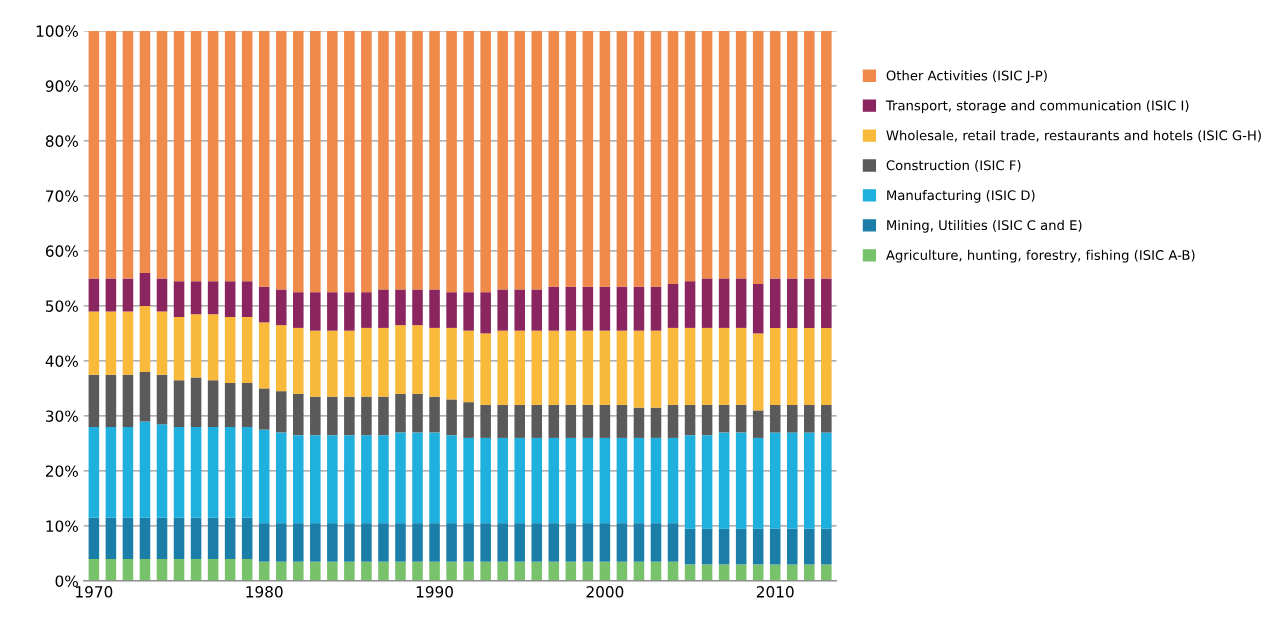 This screenshot has height=618, width=1287. Describe the element at coordinates (62, 196) in the screenshot. I see `y-tick-label: 70%` at that location.